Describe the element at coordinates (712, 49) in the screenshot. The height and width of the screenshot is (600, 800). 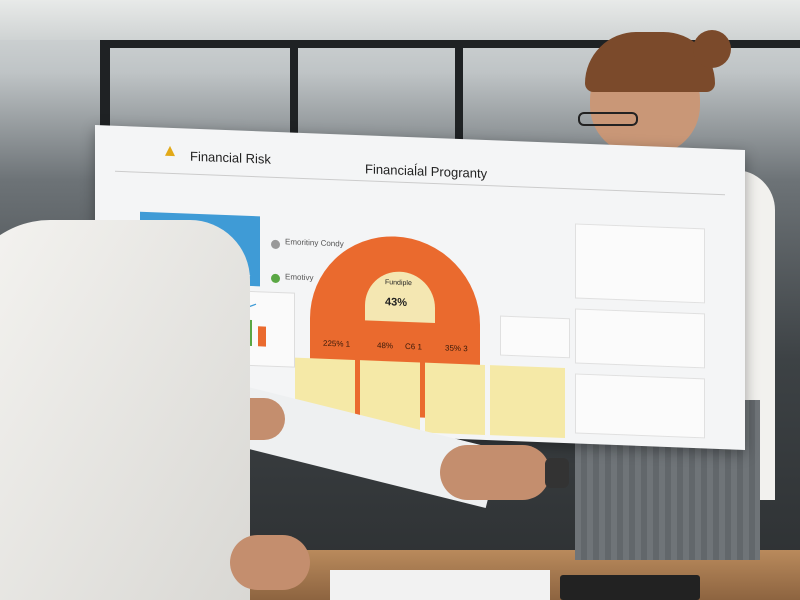
I see `hair-bun` at that location.